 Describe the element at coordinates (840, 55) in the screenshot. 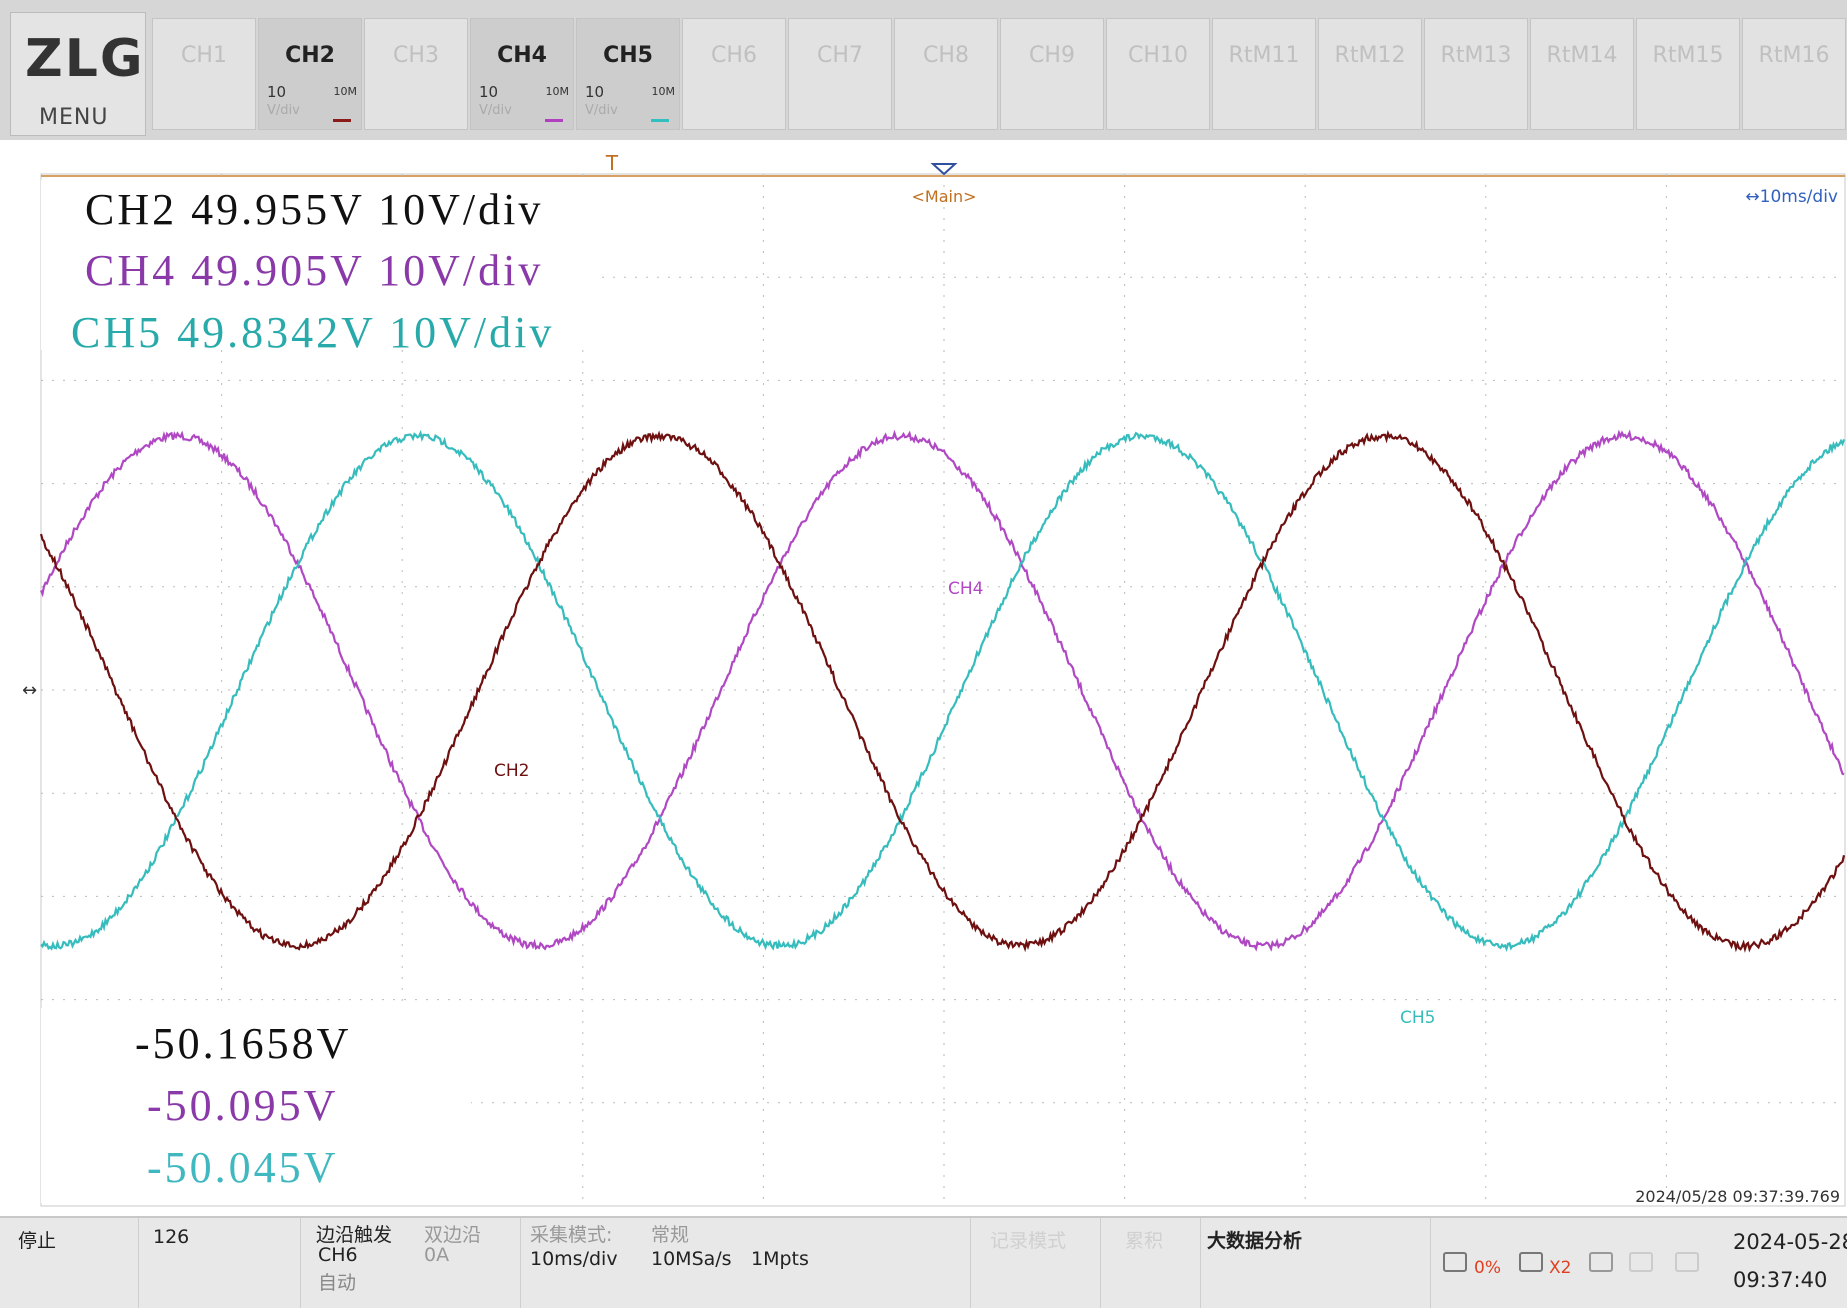

I see `channel-label: CH7` at that location.